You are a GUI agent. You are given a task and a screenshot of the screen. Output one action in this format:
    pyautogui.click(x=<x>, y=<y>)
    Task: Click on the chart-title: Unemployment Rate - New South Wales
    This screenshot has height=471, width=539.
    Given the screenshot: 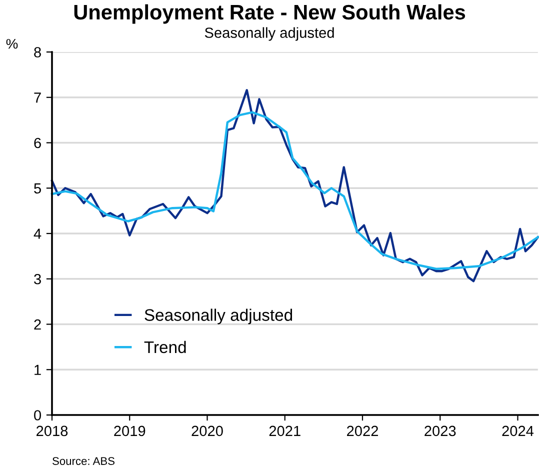 What is the action you would take?
    pyautogui.click(x=270, y=14)
    